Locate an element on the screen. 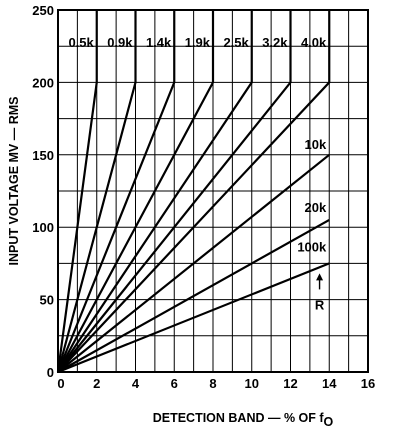  x-tick-label: 0 is located at coordinates (60, 383).